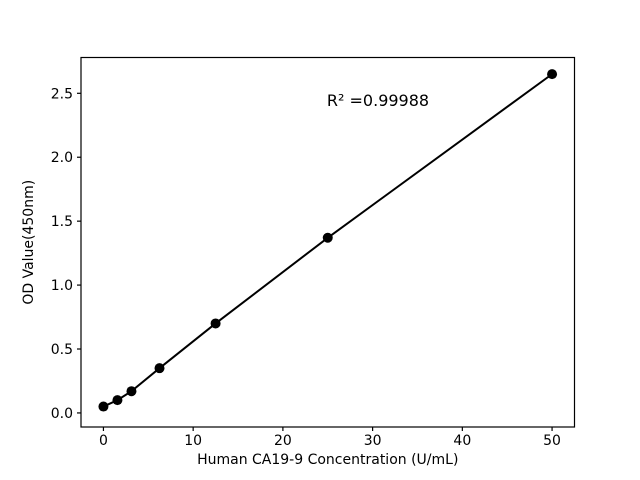  Describe the element at coordinates (462, 441) in the screenshot. I see `x-axis-tick-label: 40` at that location.